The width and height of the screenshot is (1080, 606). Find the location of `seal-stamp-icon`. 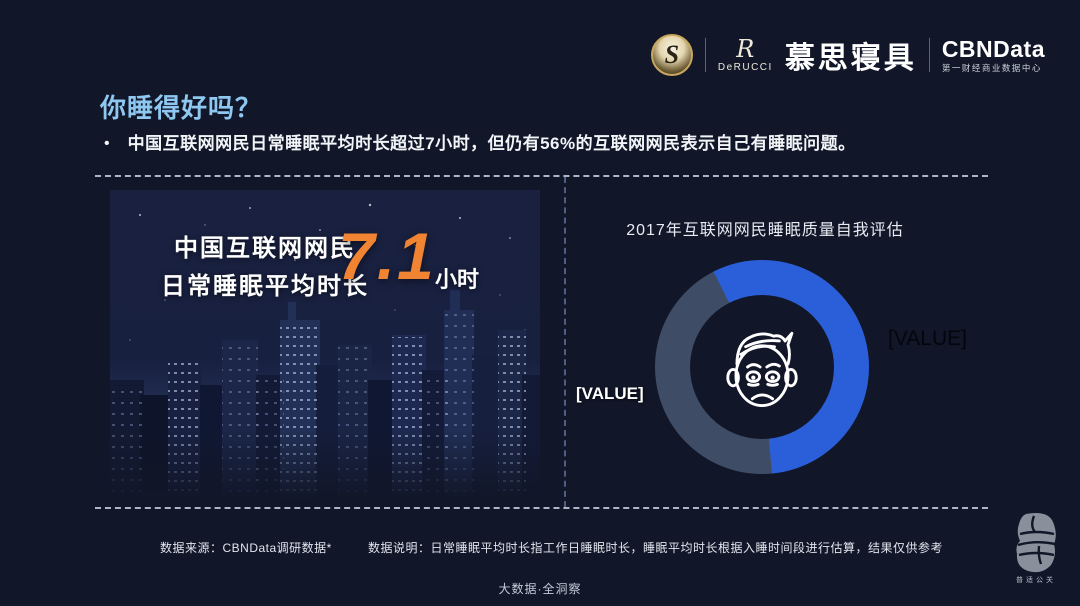

seal-stamp-icon is located at coordinates (1036, 543).